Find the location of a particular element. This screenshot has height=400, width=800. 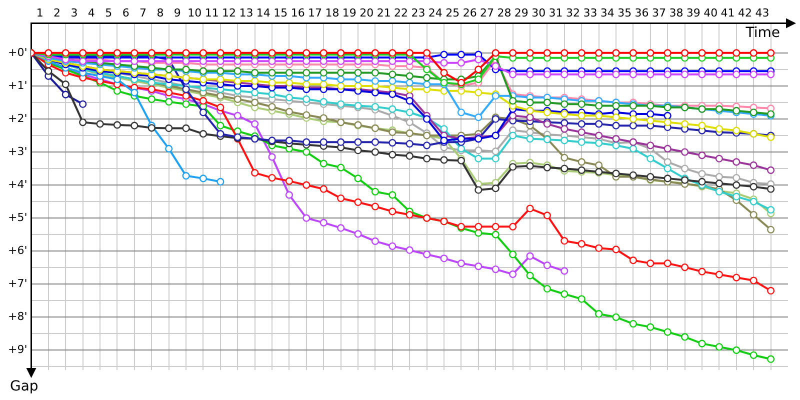

x-tick-label: 35 is located at coordinates (625, 13).